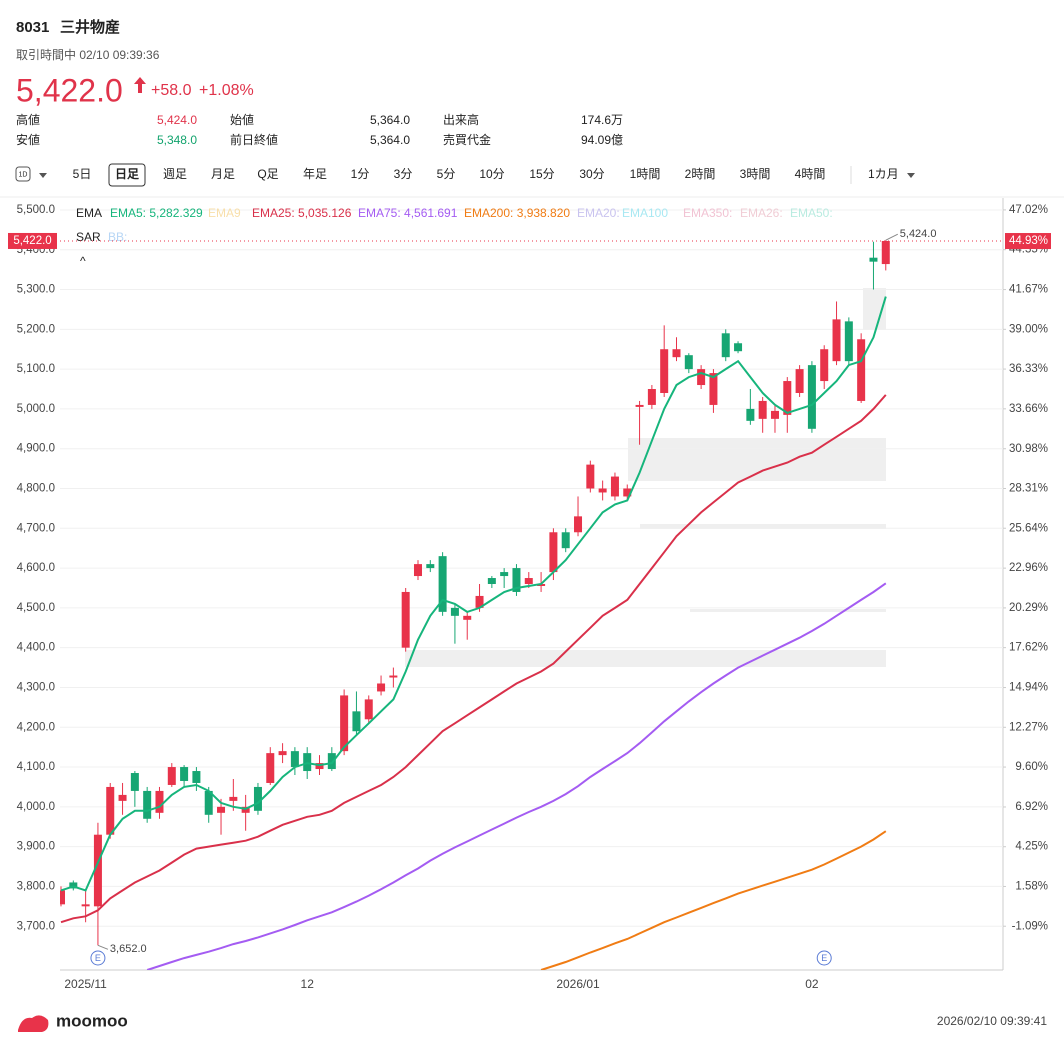  Describe the element at coordinates (36, 807) in the screenshot. I see `y-tick-label: 4,000.0` at that location.